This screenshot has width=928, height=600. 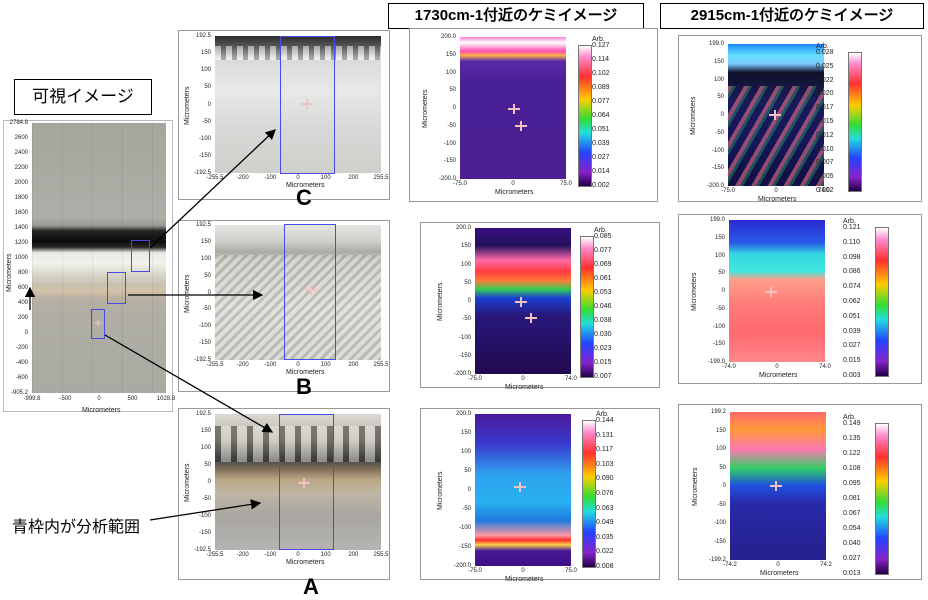 What do you see at coordinates (204, 516) in the screenshot?
I see `visible-a-y-tick: -100` at bounding box center [204, 516].